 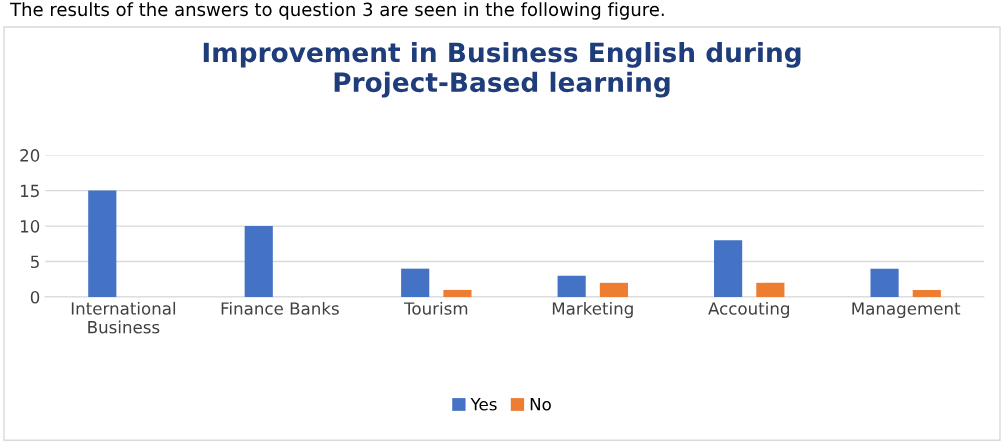 What do you see at coordinates (30, 226) in the screenshot?
I see `y-tick-label: 10` at bounding box center [30, 226].